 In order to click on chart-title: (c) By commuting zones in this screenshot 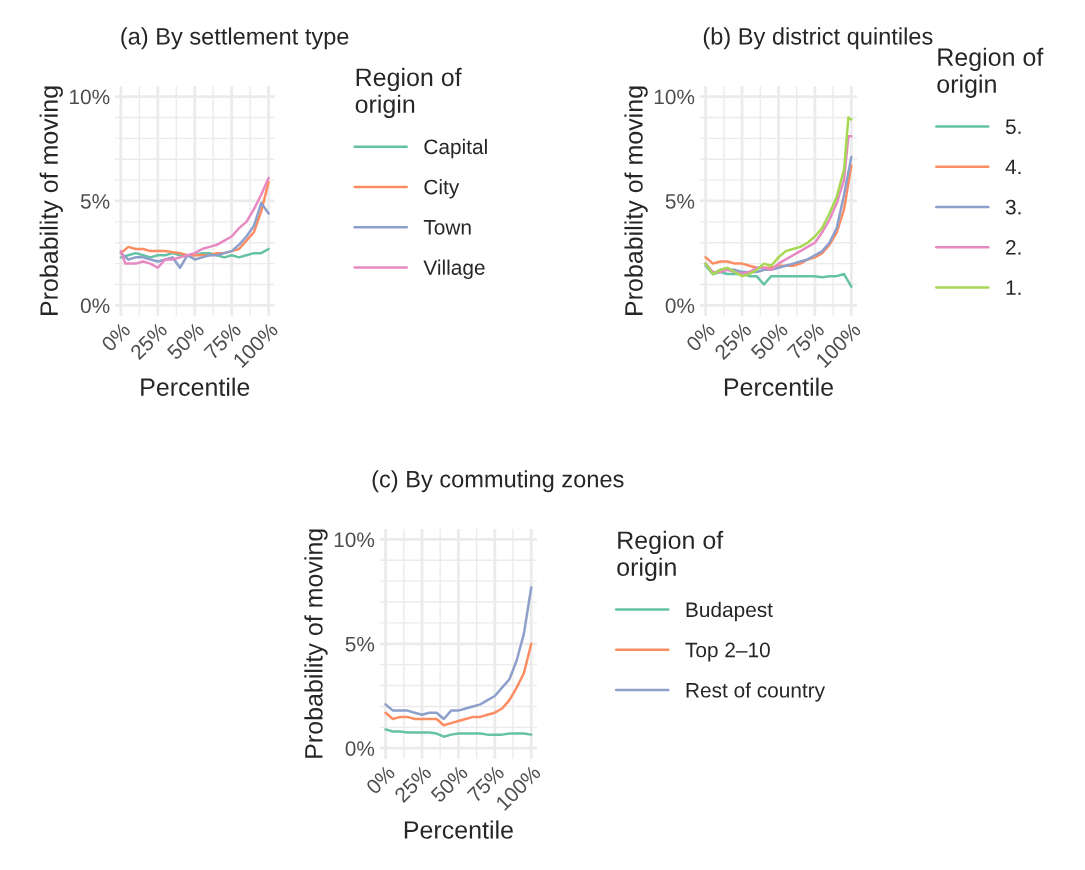, I will do `click(498, 481)`.